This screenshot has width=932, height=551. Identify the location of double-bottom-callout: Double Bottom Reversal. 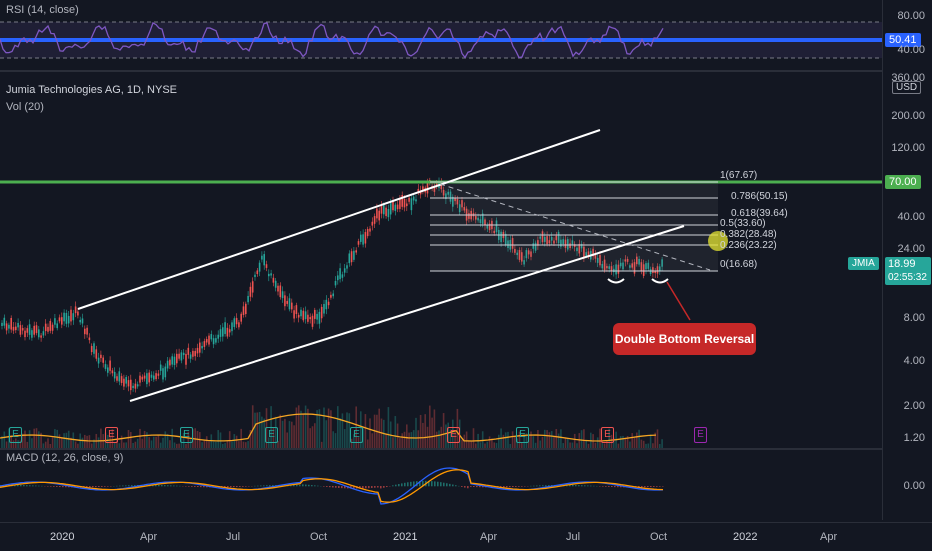
(684, 339).